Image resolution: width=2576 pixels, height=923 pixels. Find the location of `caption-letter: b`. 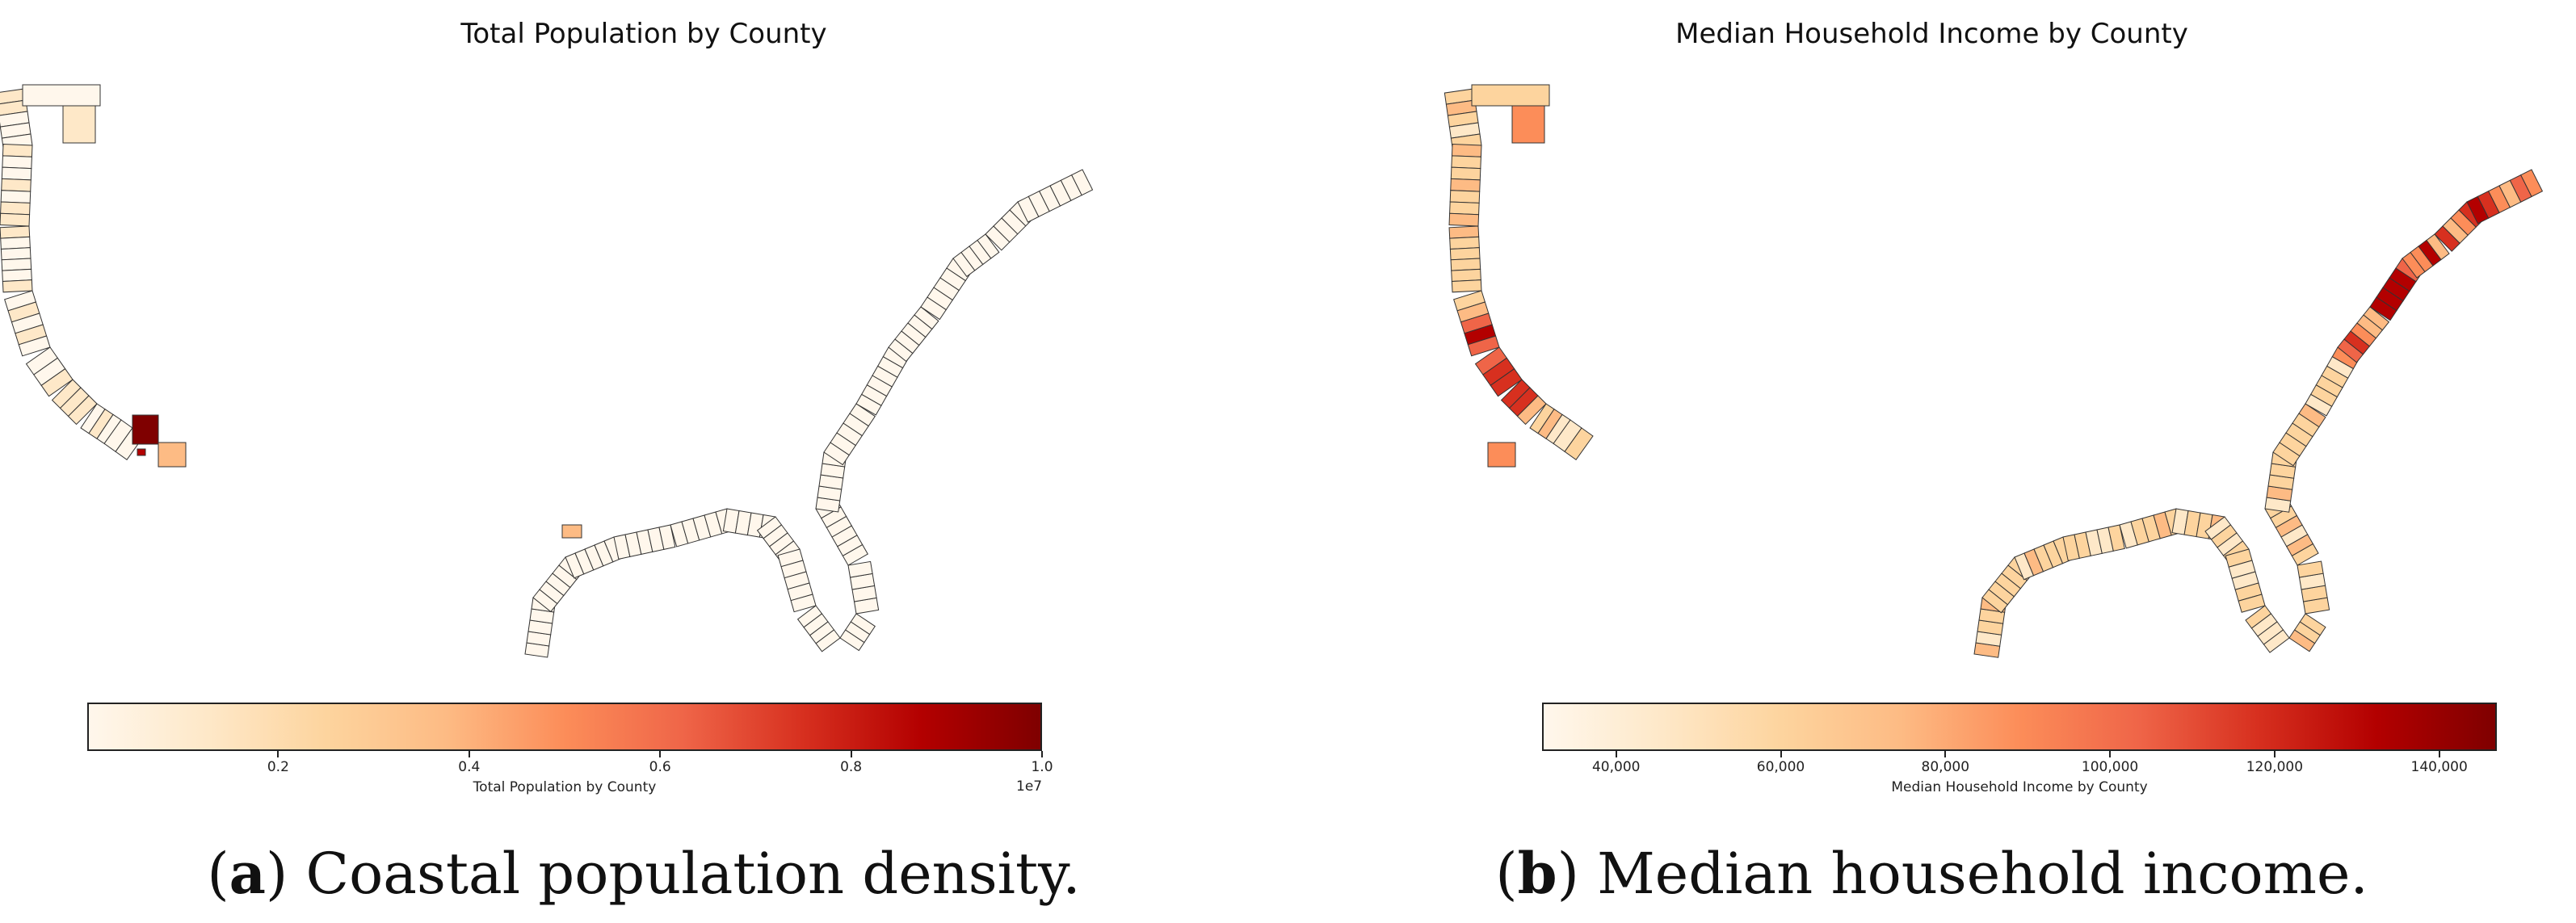

caption-letter: b is located at coordinates (1537, 873).